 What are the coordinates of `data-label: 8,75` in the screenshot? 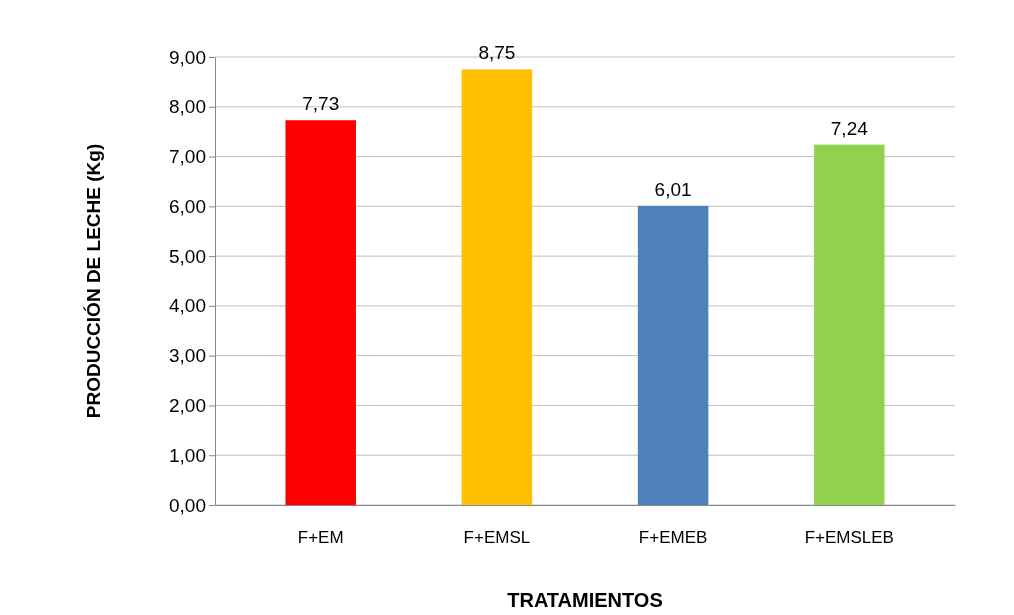 It's located at (497, 53).